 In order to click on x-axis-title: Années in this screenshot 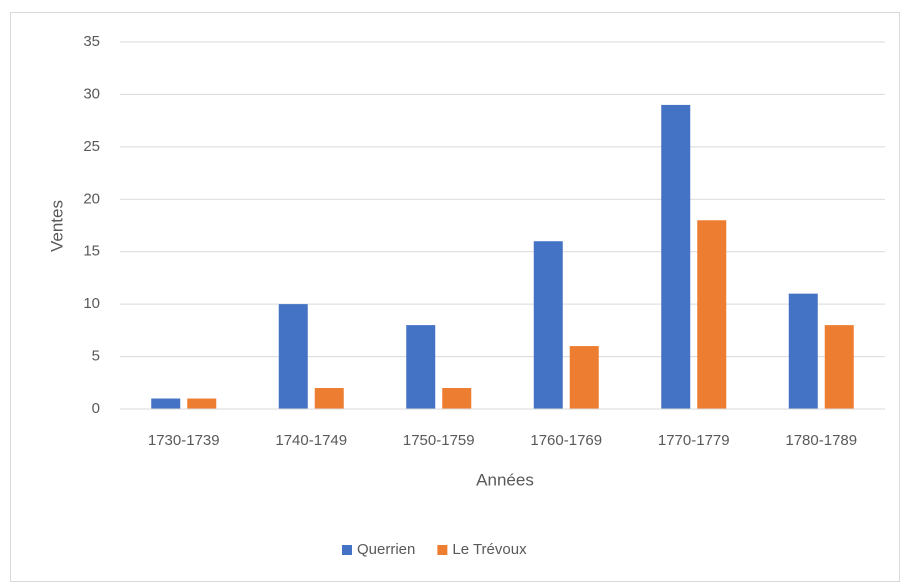, I will do `click(505, 479)`.